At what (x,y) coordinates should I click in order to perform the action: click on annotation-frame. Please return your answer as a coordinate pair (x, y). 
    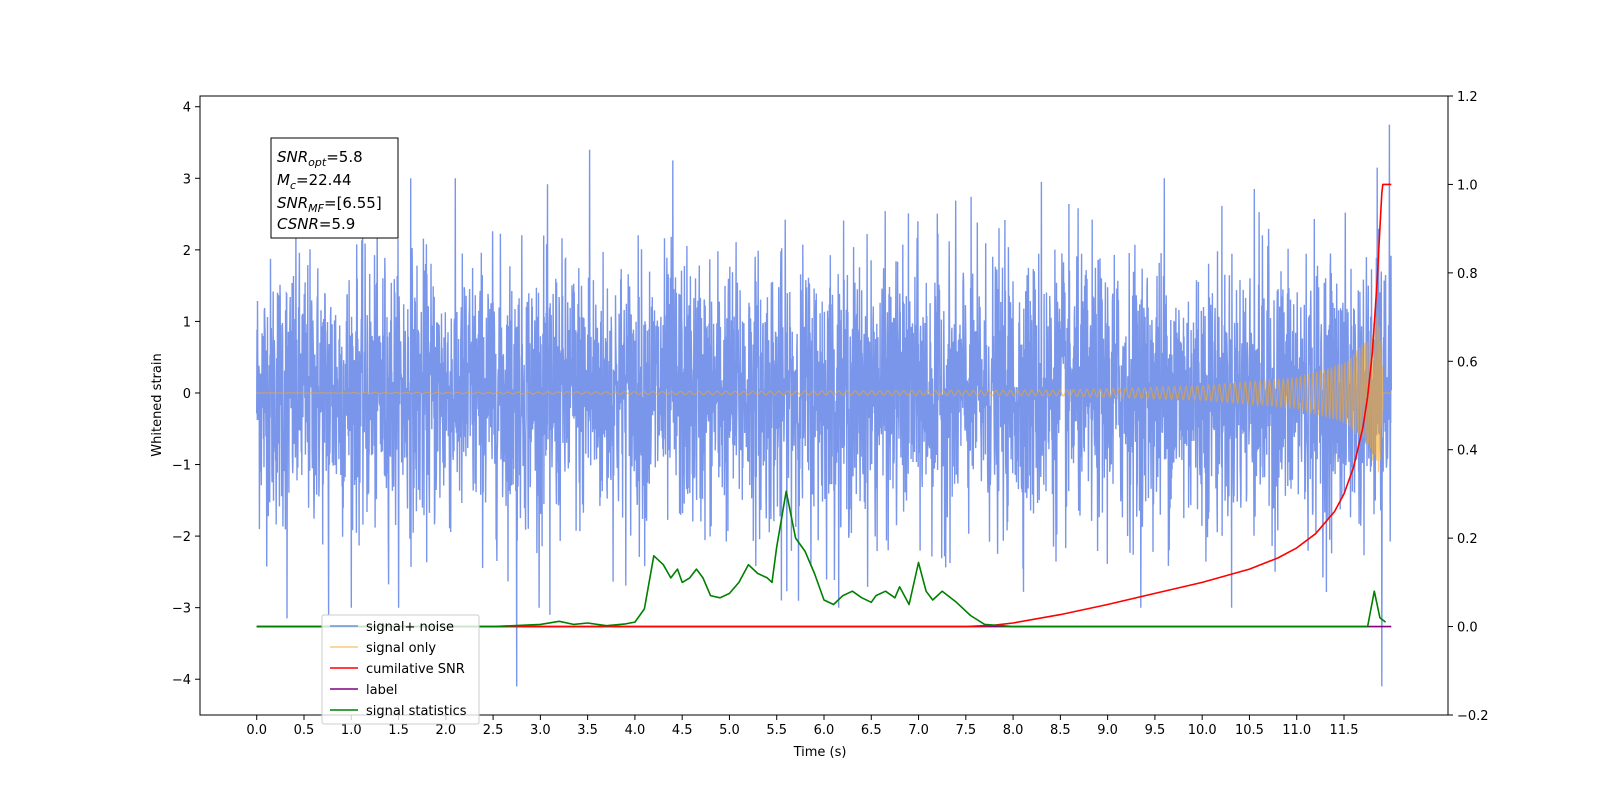
    Looking at the image, I should click on (334, 188).